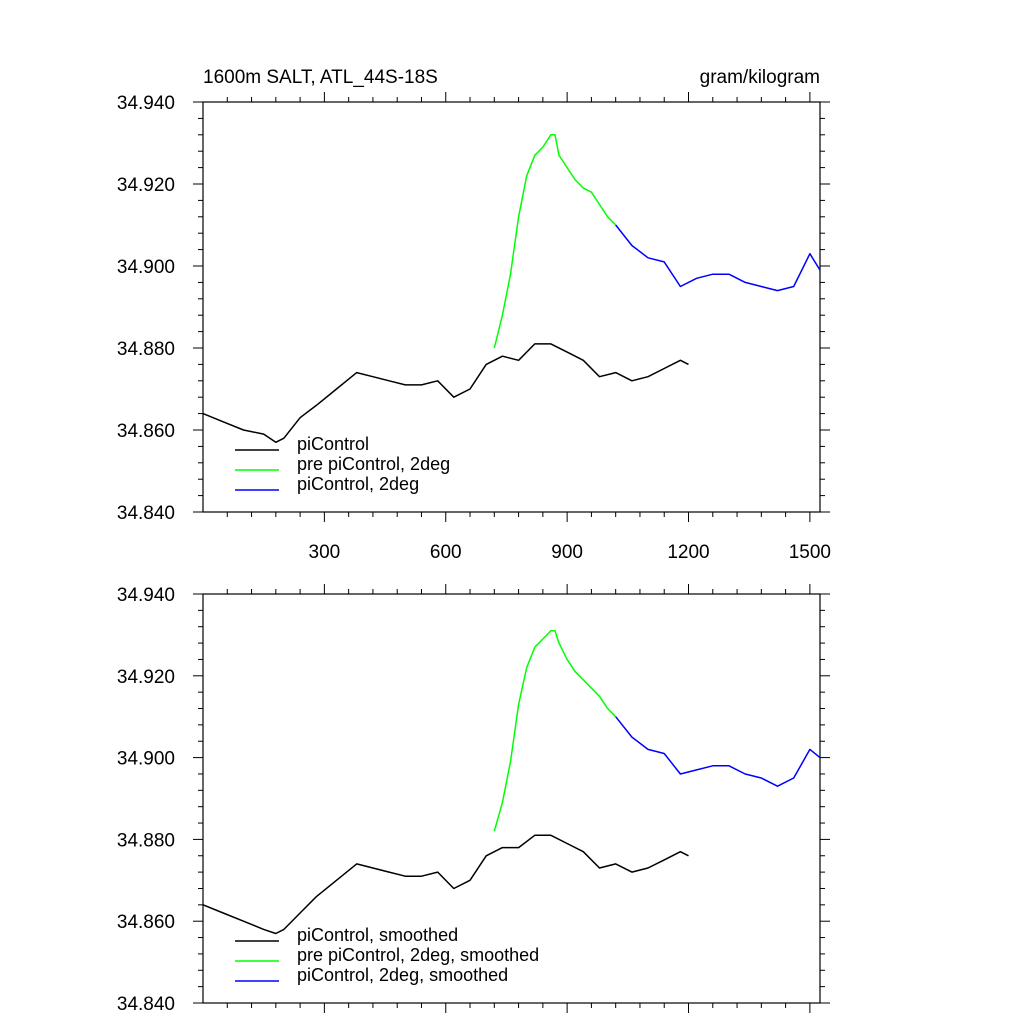  Describe the element at coordinates (320, 77) in the screenshot. I see `chart-title: 1600m SALT, ATL_44S-18S` at that location.